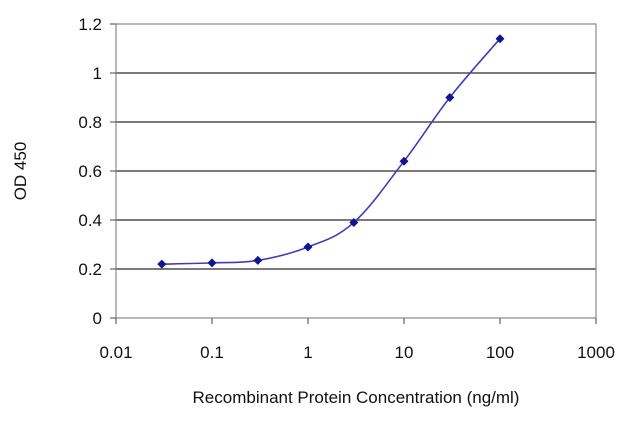 Image resolution: width=640 pixels, height=427 pixels. I want to click on x-tick-label: 1000, so click(596, 352).